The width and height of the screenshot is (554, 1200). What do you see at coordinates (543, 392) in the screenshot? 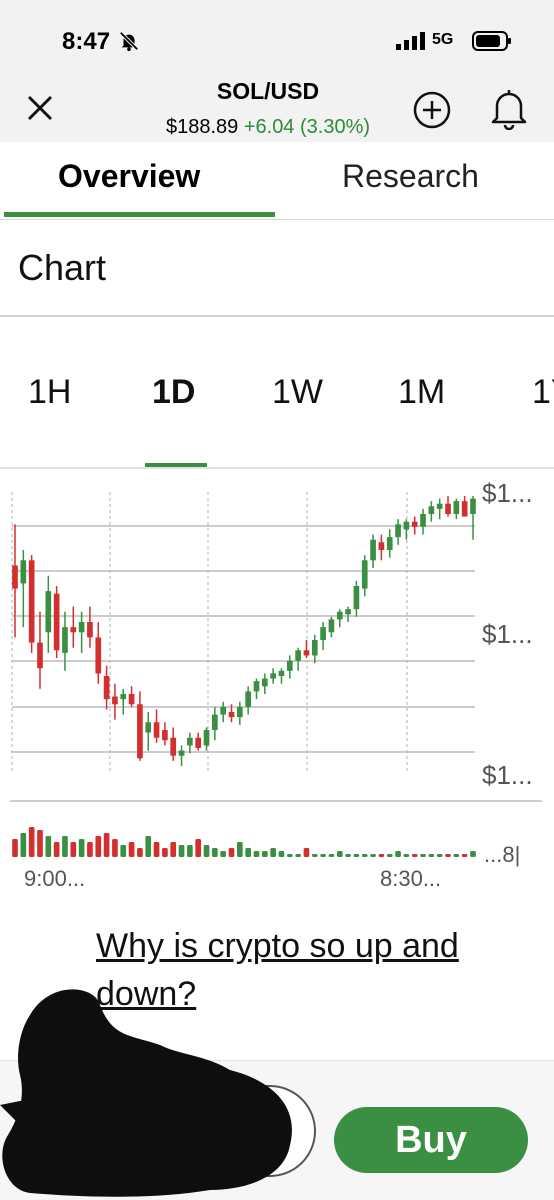
I see `range-1y: 1Y` at bounding box center [543, 392].